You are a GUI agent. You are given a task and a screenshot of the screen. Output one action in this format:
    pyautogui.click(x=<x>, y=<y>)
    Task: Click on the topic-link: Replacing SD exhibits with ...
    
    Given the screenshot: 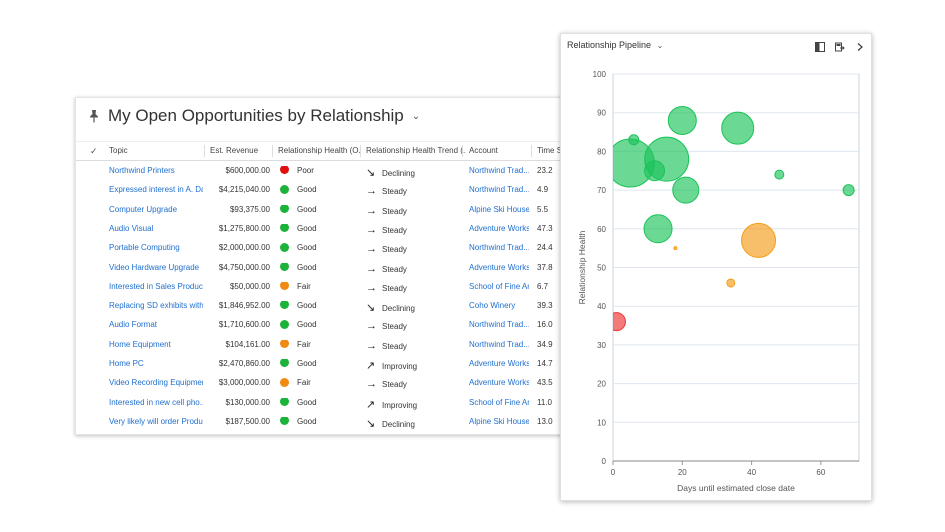 What is the action you would take?
    pyautogui.click(x=156, y=306)
    